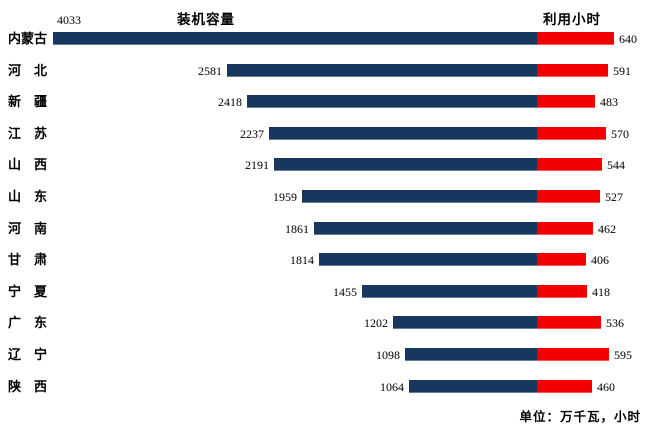 Image resolution: width=649 pixels, height=436 pixels. I want to click on category-label: 新 疆, so click(28, 101).